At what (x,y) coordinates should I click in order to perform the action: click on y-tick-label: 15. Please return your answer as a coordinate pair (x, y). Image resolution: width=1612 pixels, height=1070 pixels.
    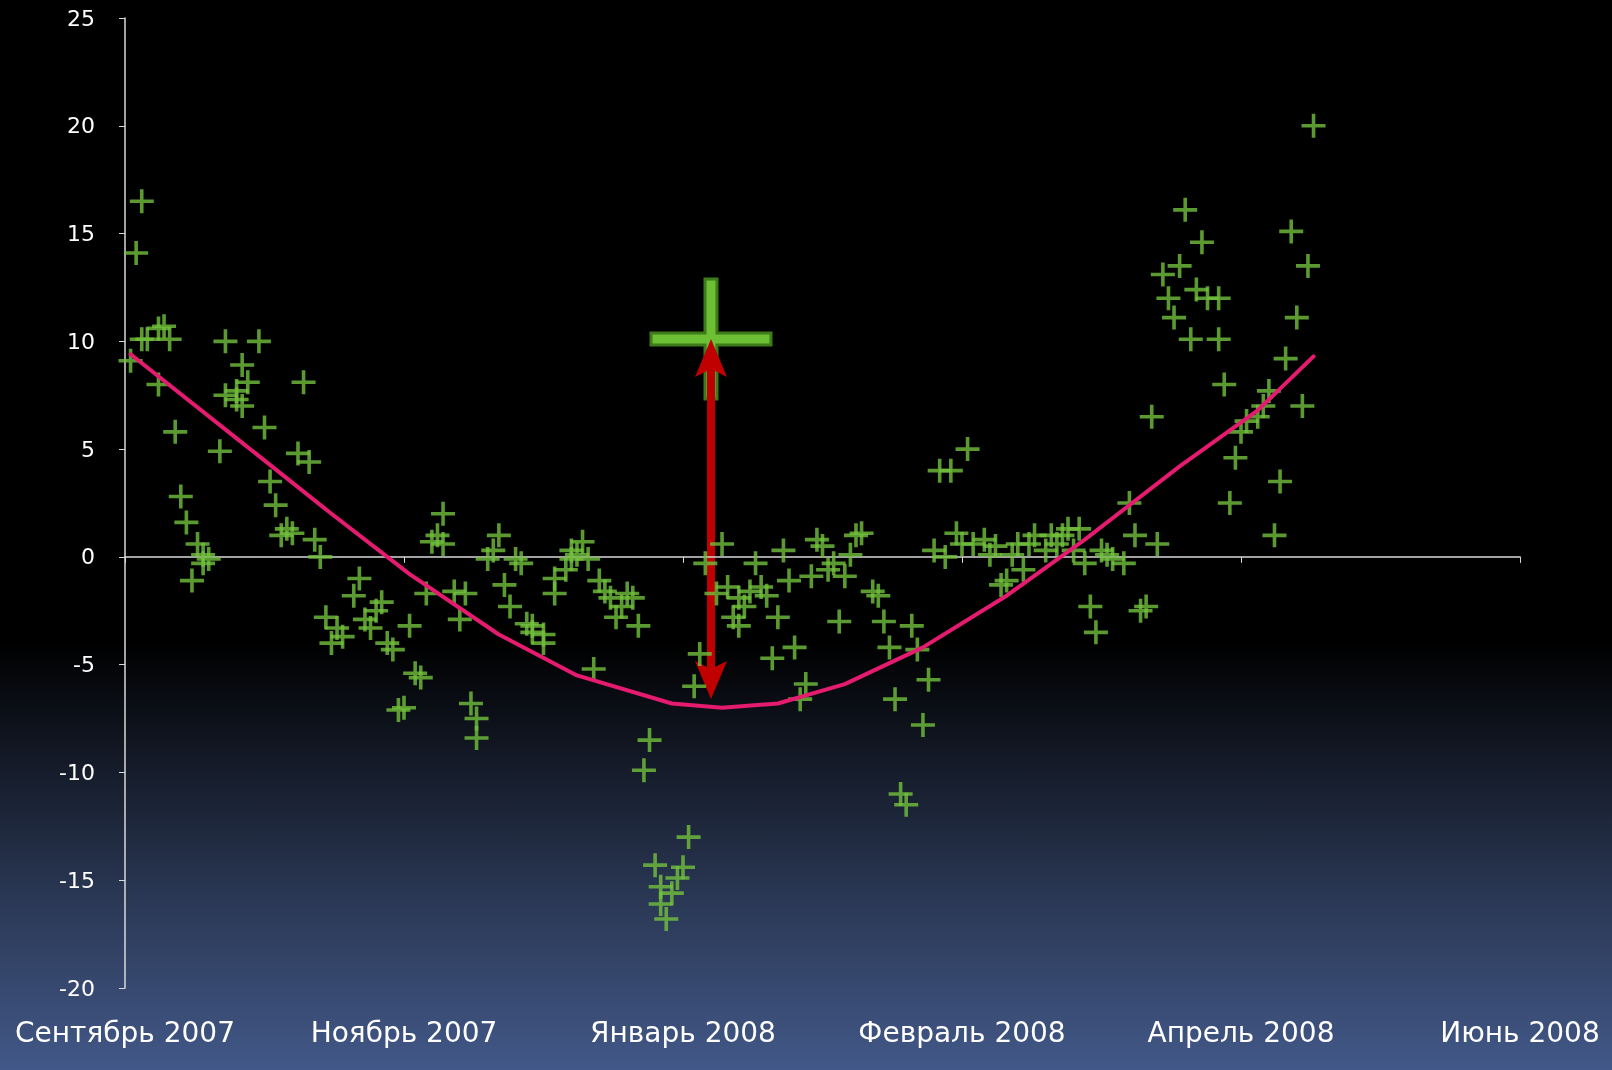
    Looking at the image, I should click on (81, 234).